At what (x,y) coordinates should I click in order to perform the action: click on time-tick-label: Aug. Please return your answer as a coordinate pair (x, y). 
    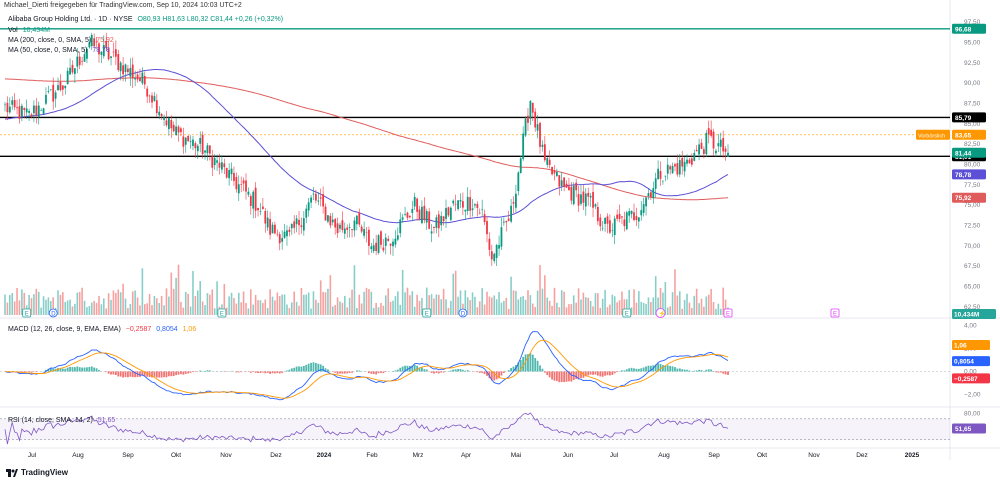
    Looking at the image, I should click on (78, 455).